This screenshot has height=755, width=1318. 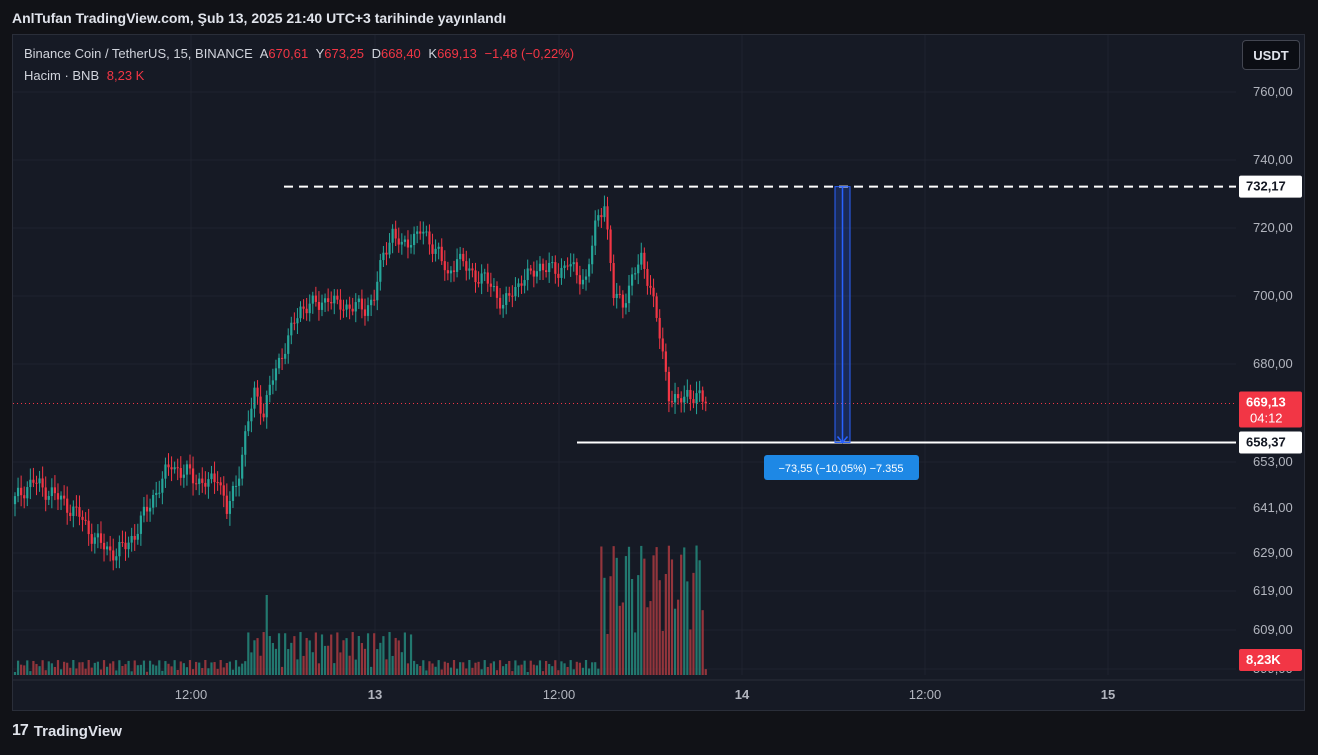 What do you see at coordinates (62, 75) in the screenshot?
I see `volume-label: Hacim · BNB` at bounding box center [62, 75].